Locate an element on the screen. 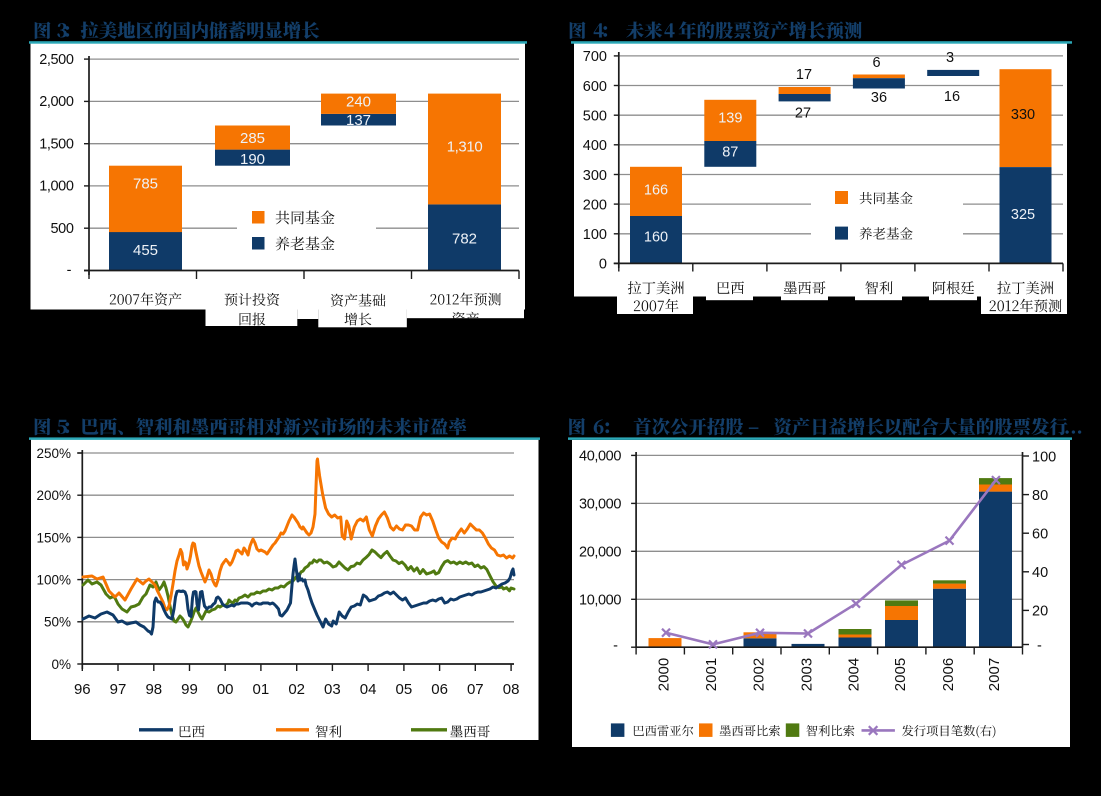  svg-text: 285 is located at coordinates (252, 138).